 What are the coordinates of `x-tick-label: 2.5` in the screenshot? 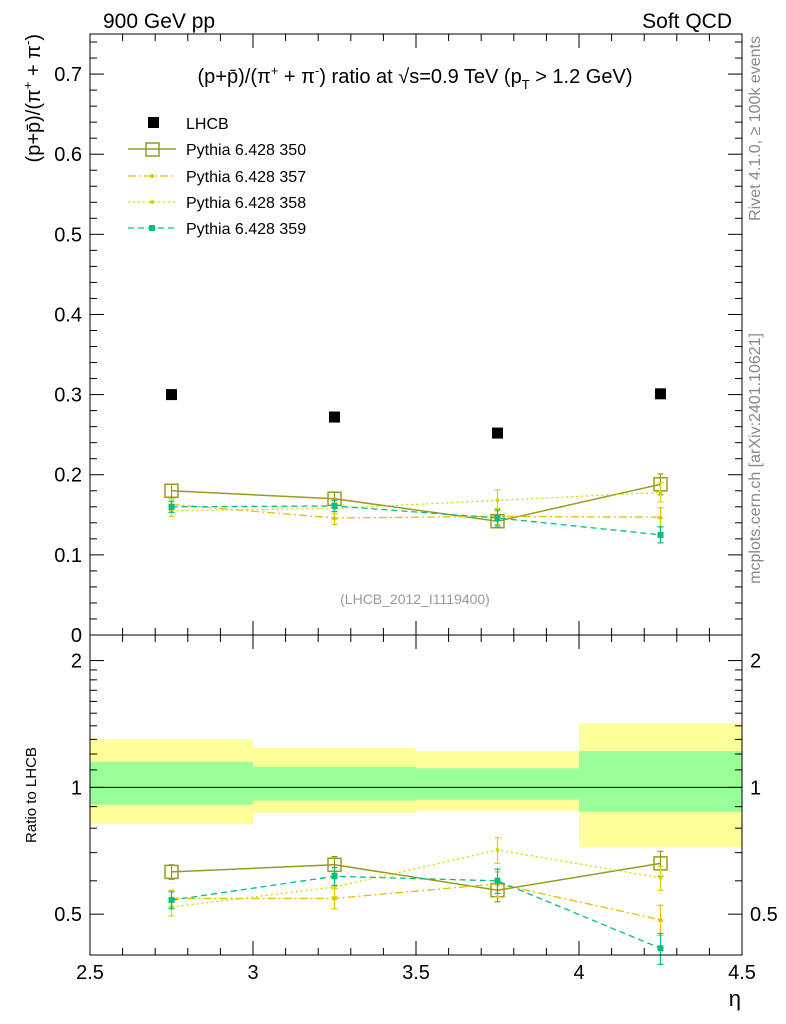 It's located at (90, 973).